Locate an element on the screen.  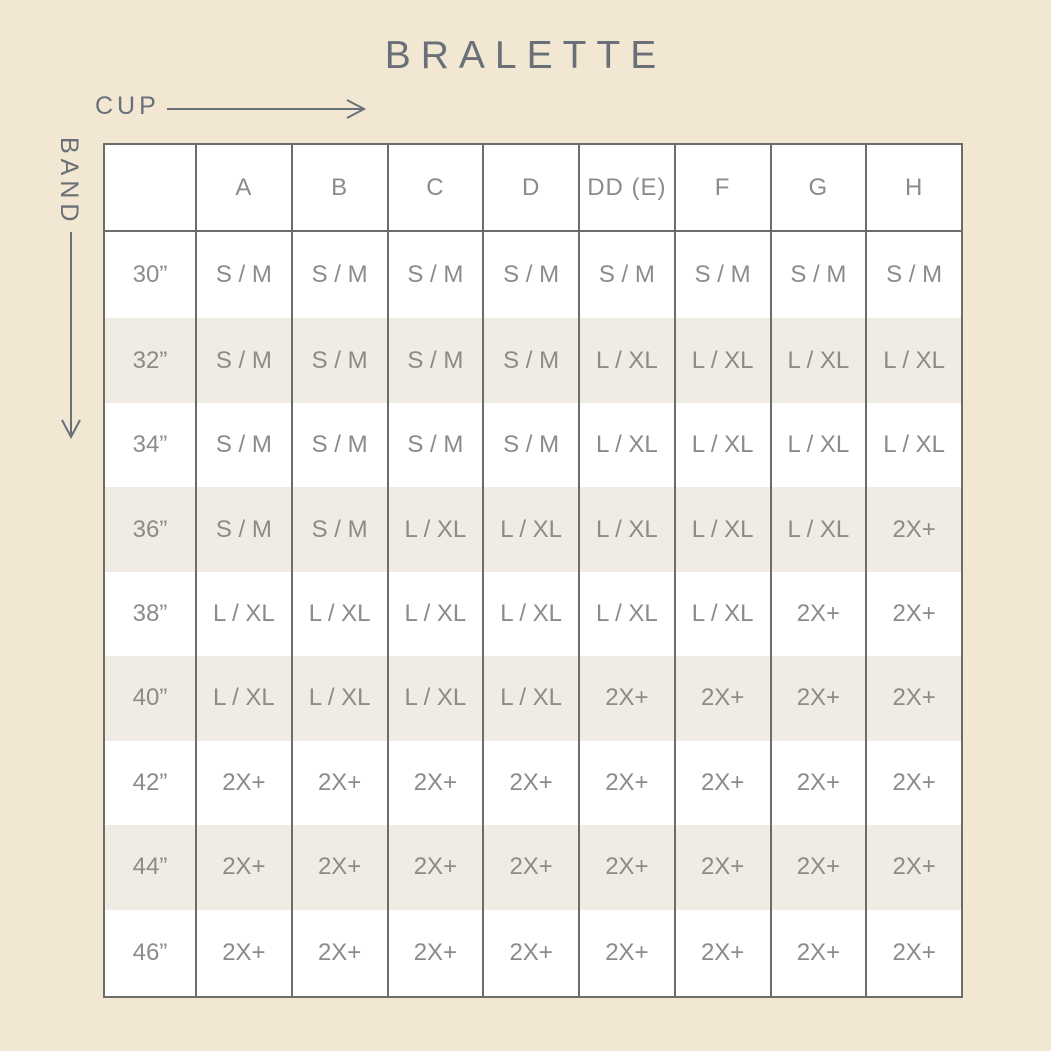
cup-column-header: A is located at coordinates (243, 188).